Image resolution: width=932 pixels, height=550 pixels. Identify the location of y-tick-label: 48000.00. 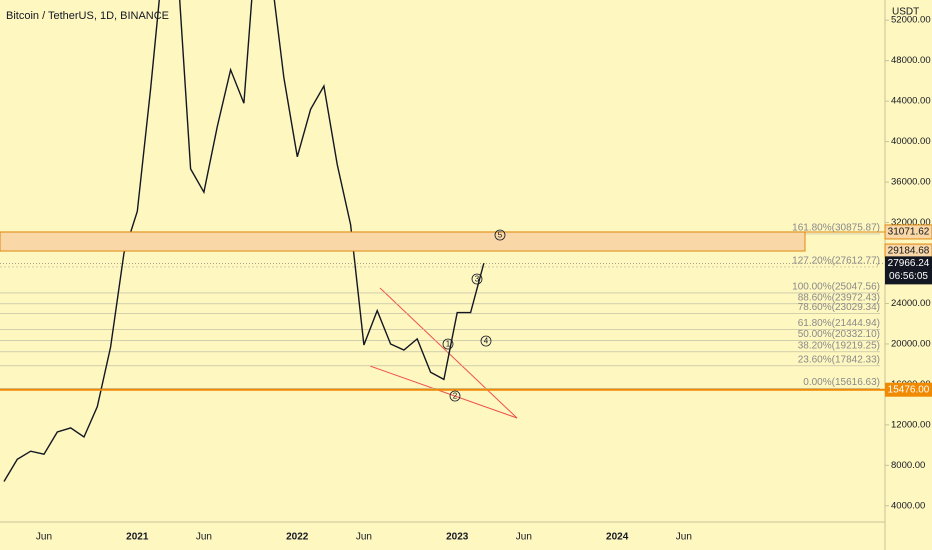
(911, 60).